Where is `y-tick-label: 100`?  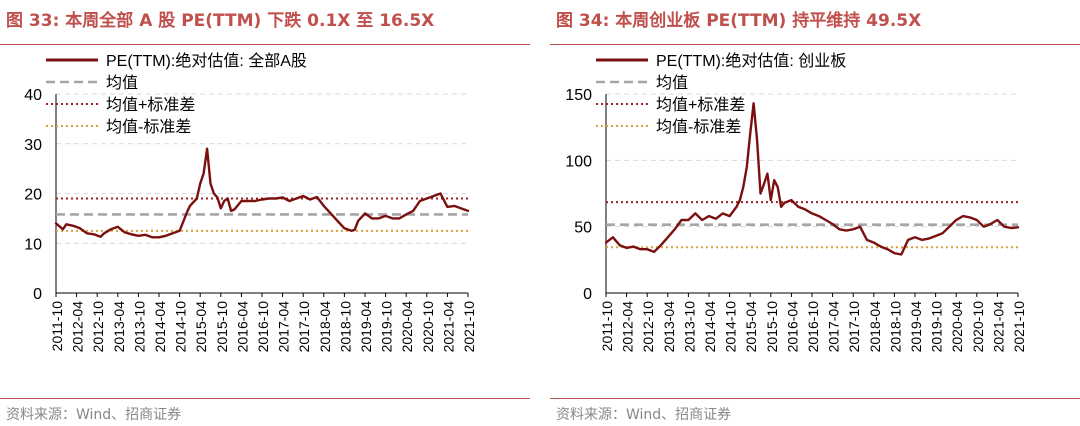 y-tick-label: 100 is located at coordinates (578, 161).